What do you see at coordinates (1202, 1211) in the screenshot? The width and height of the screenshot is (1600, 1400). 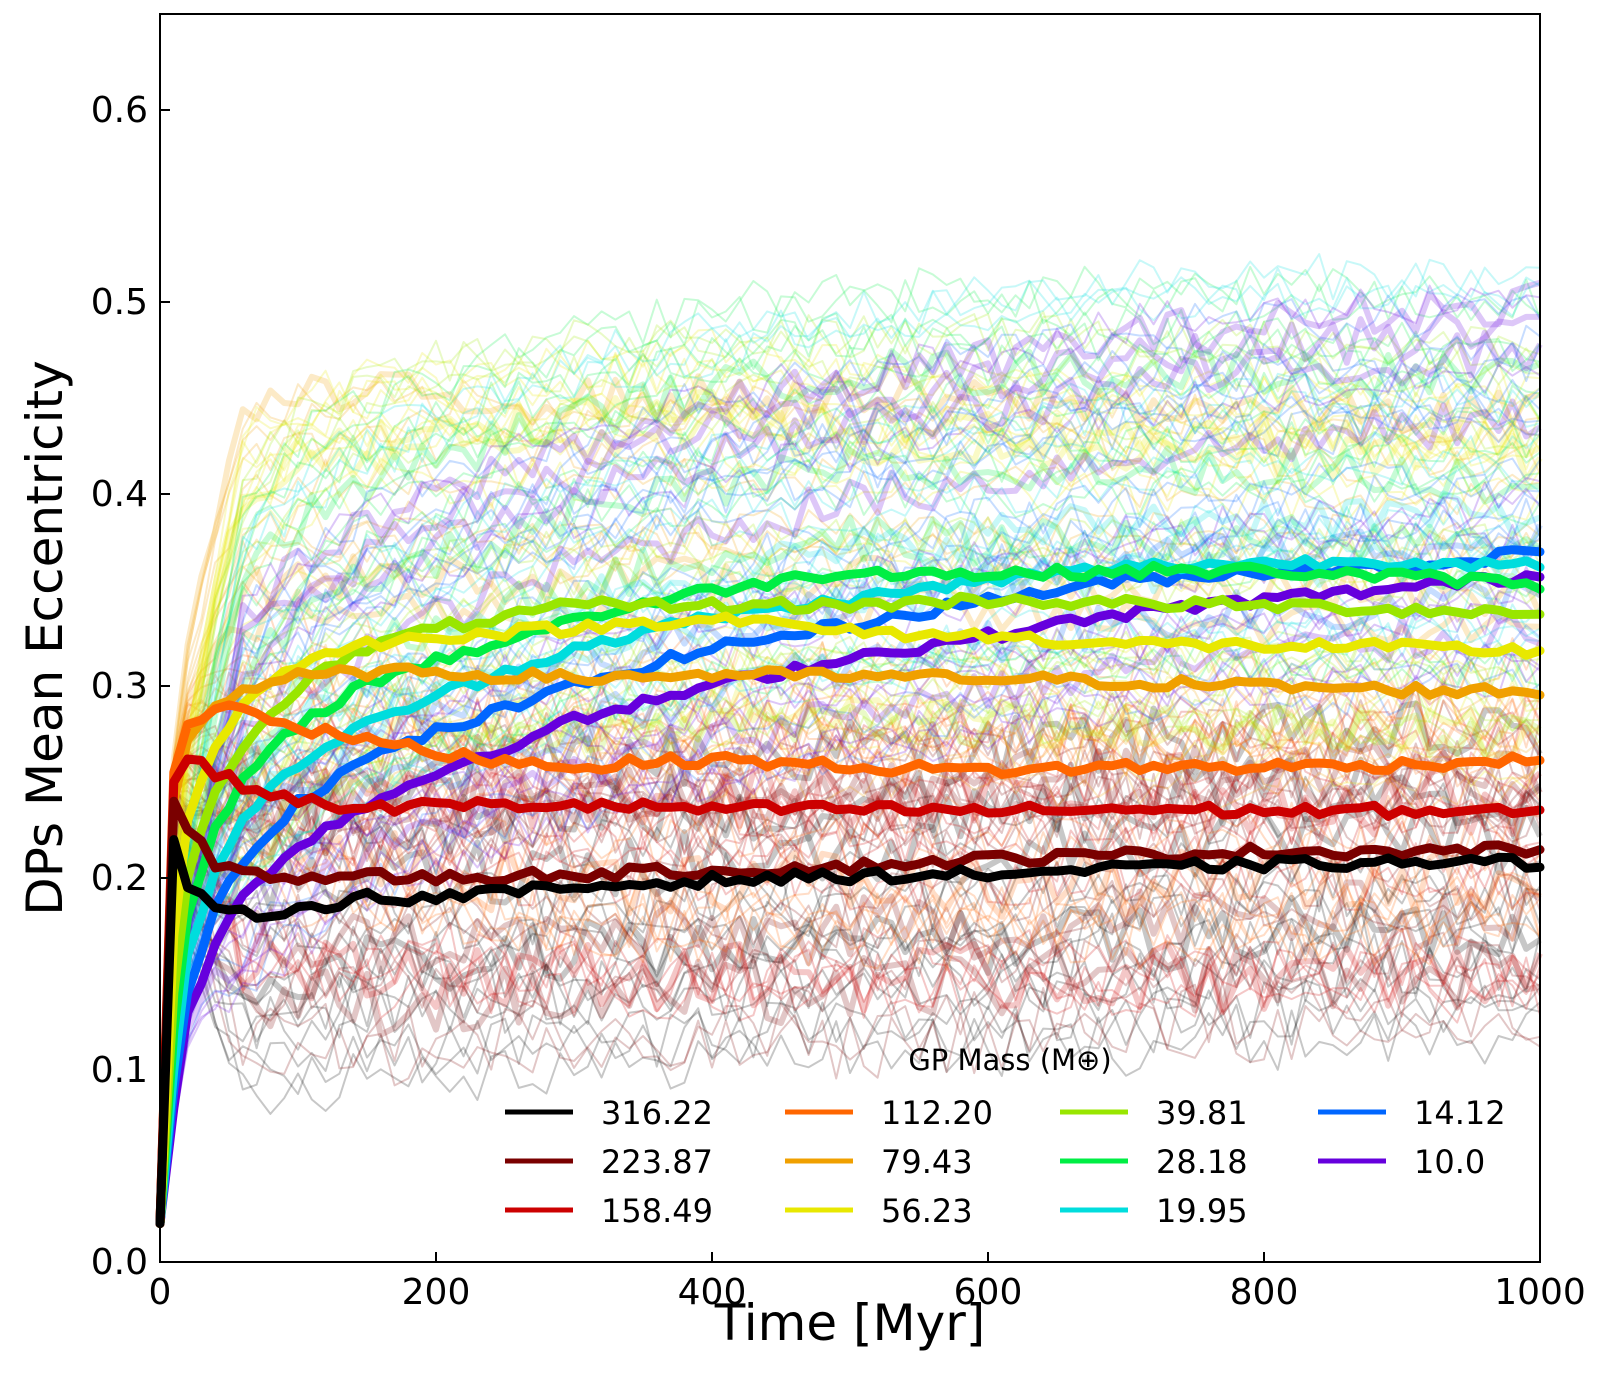 I see `legend-label: 19.95` at bounding box center [1202, 1211].